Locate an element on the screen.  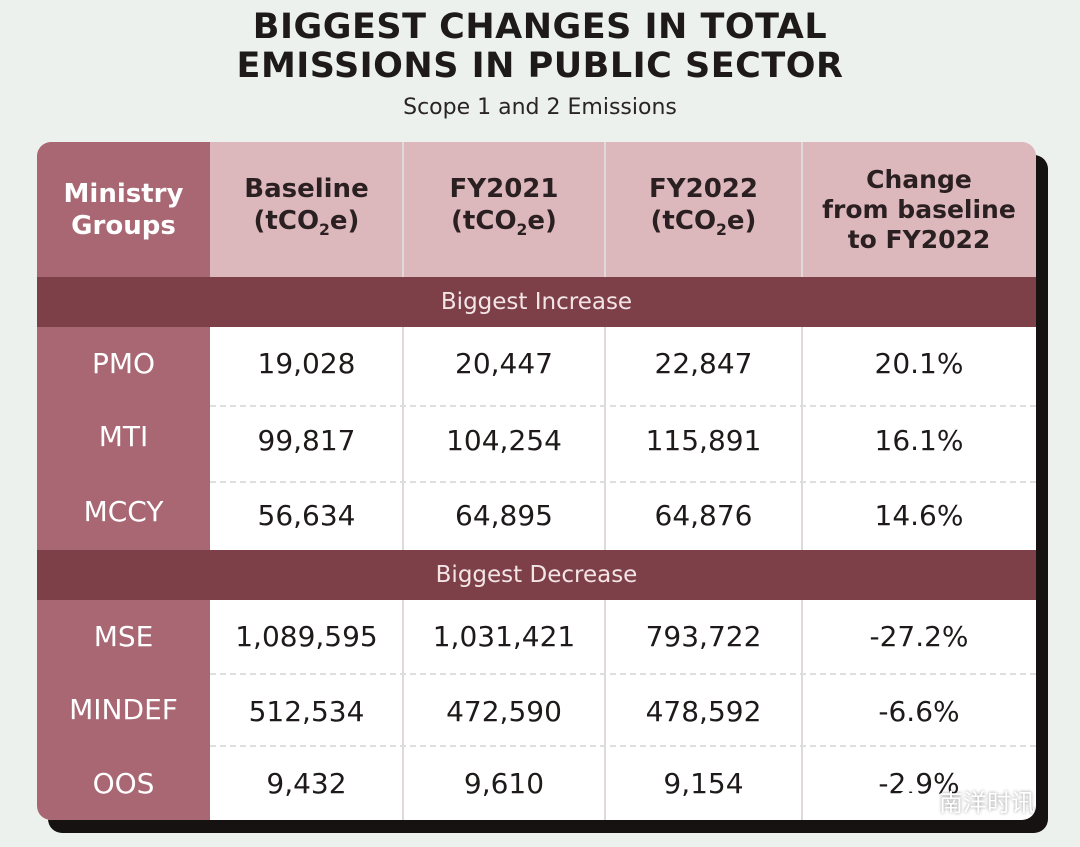
baseline-value: 512,534 is located at coordinates (306, 711).